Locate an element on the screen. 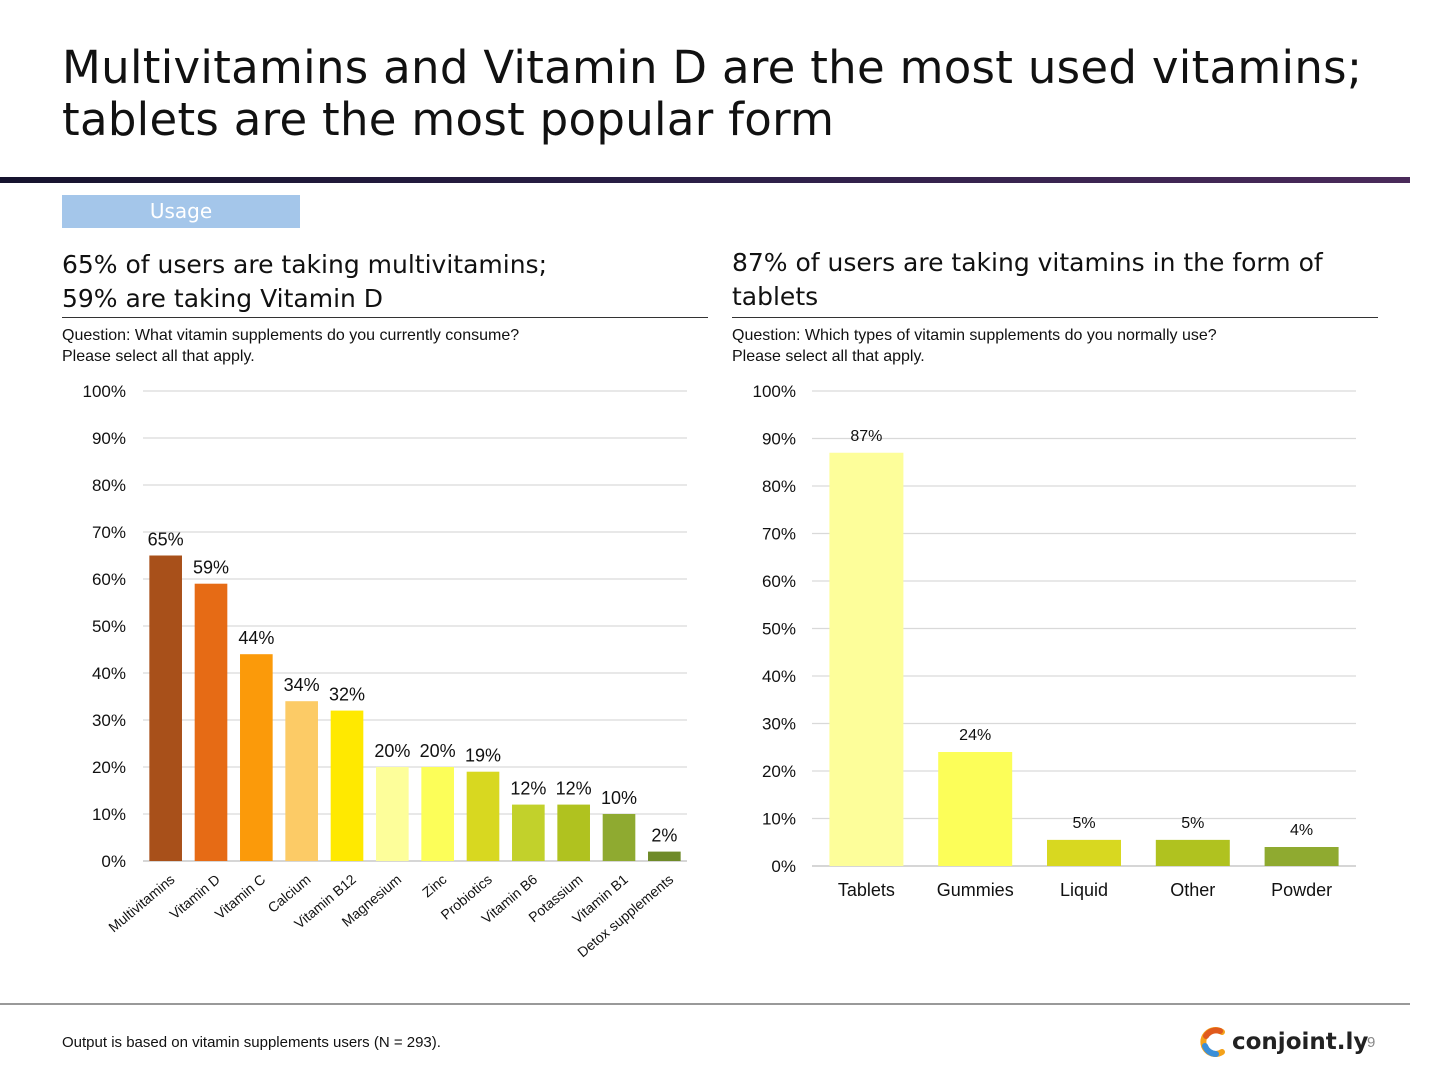 The height and width of the screenshot is (1080, 1440). right-question-line-2: Please select all that apply. is located at coordinates (828, 356).